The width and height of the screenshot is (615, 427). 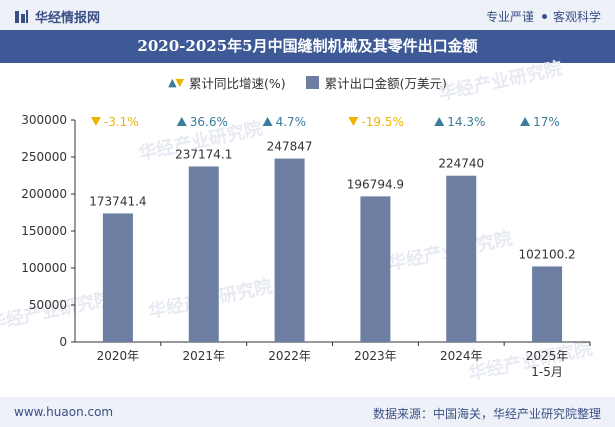 I want to click on bar-value-label: 173741.4, so click(x=117, y=201).